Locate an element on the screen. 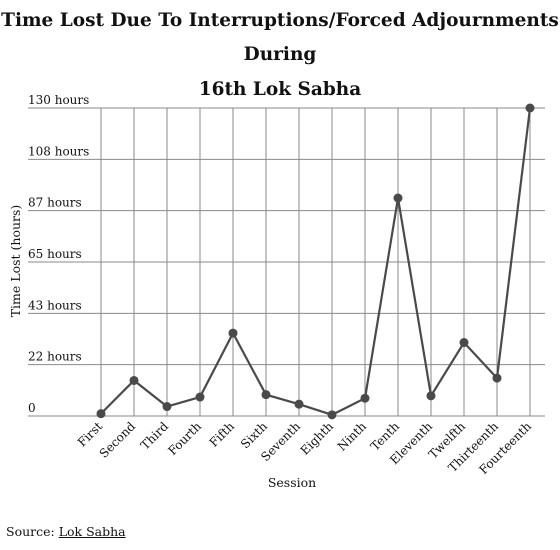 This screenshot has width=560, height=550. x-tick-label: Fourth is located at coordinates (184, 438).